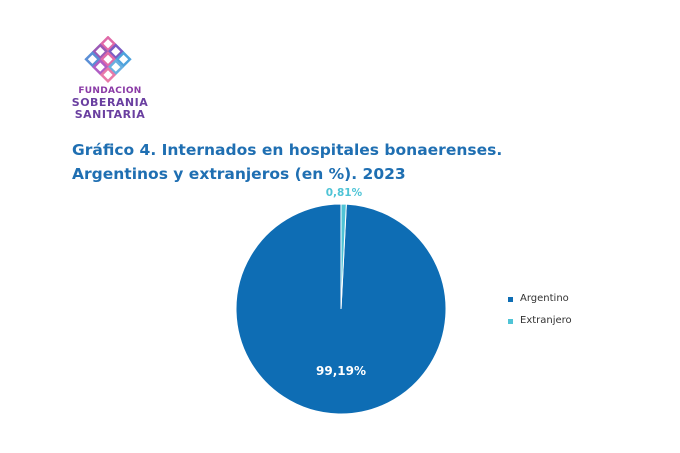 The image size is (680, 453). I want to click on logo-line-3: SANITARIA, so click(110, 114).